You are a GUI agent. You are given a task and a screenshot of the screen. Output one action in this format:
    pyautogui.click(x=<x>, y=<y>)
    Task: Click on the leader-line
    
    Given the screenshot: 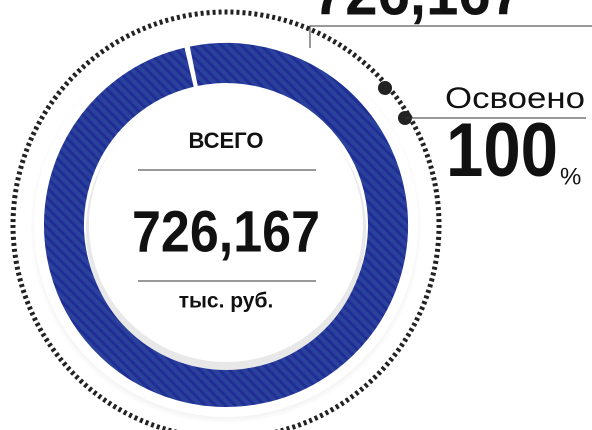 What is the action you would take?
    pyautogui.click(x=450, y=36)
    